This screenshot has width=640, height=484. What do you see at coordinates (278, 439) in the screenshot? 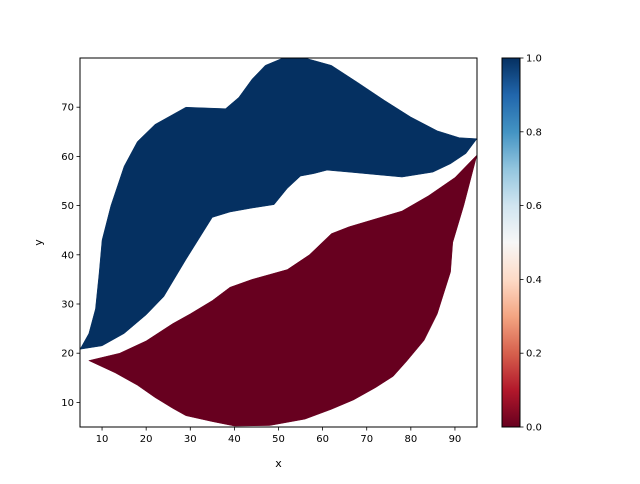
I see `x-tick-label: 50` at bounding box center [278, 439].